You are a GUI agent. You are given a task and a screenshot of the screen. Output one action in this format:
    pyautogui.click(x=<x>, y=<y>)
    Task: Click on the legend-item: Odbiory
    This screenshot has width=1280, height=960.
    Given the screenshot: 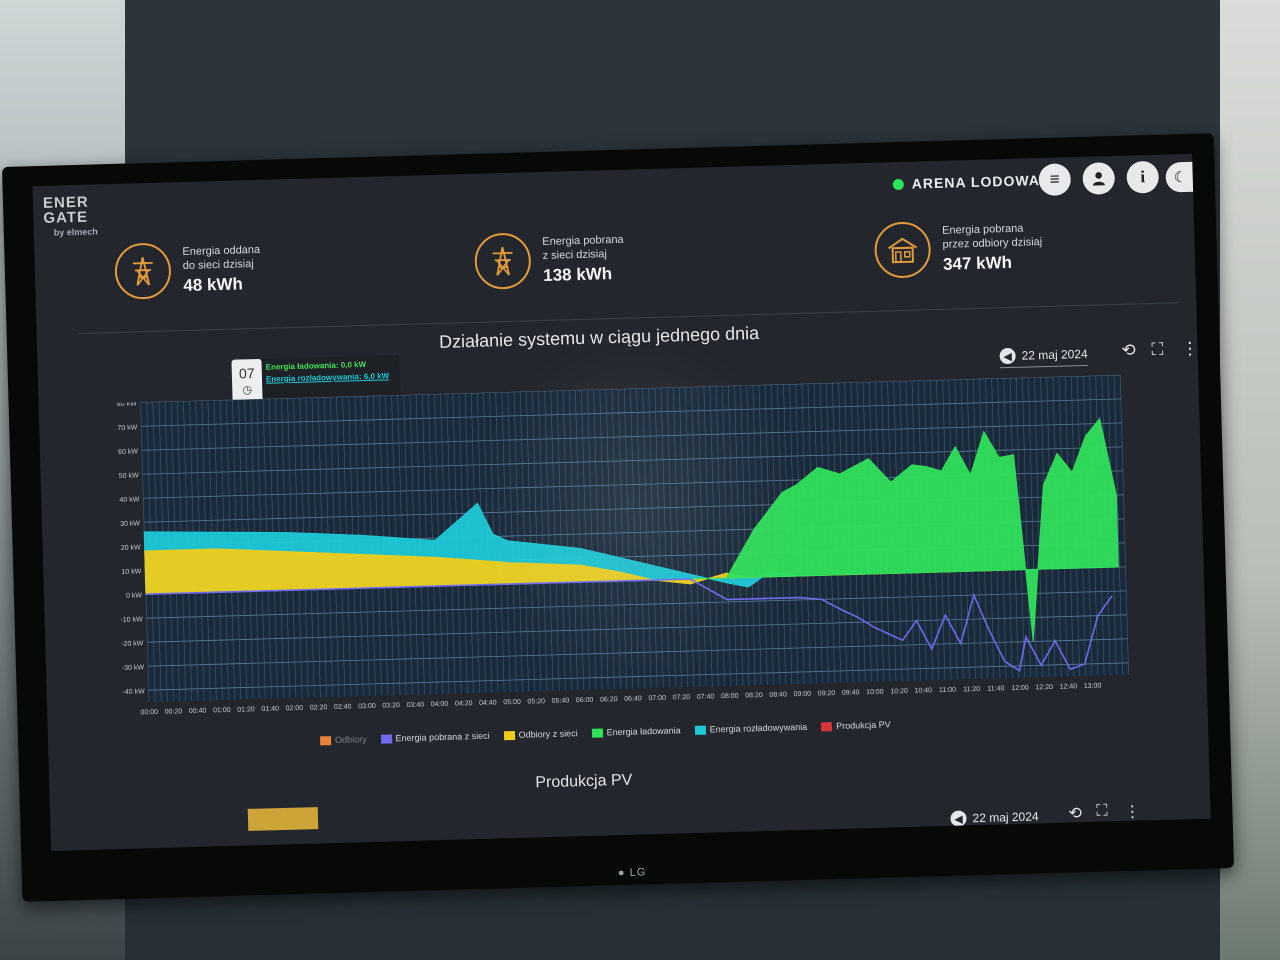 What is the action you would take?
    pyautogui.click(x=343, y=739)
    